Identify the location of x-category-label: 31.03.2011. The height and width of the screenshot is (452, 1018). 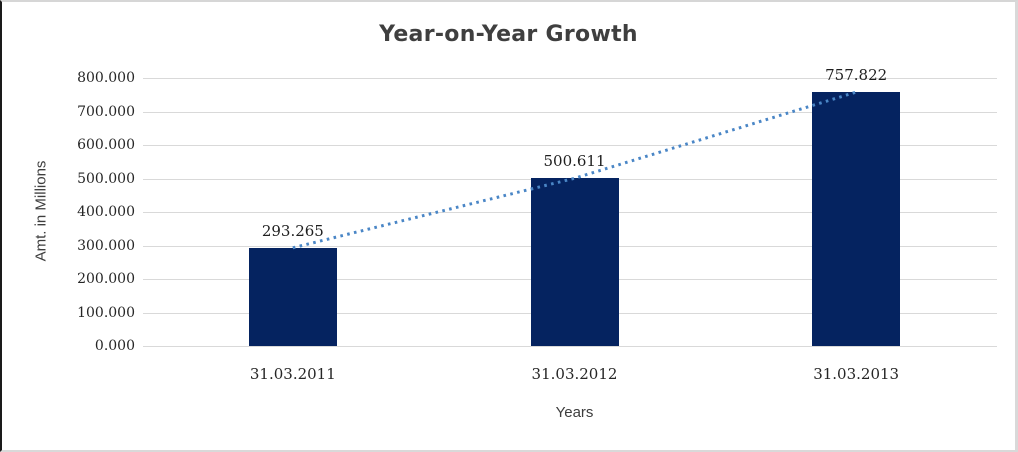
(292, 374).